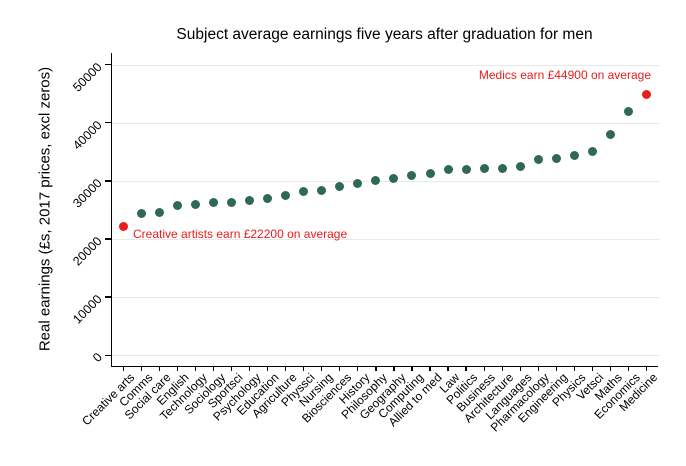  I want to click on y-tick-label: 20000, so click(87, 251).